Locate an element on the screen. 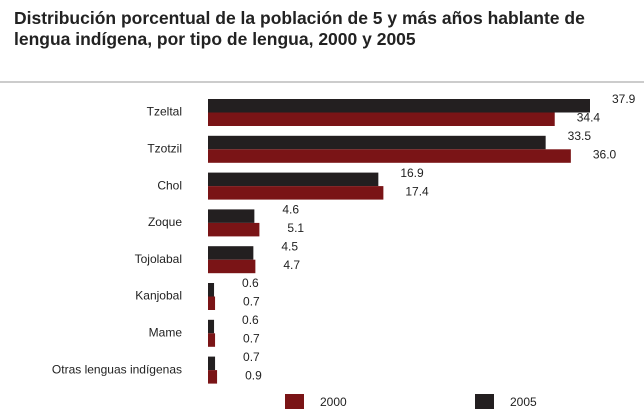 This screenshot has height=411, width=644. value-label: 17.4 is located at coordinates (417, 191).